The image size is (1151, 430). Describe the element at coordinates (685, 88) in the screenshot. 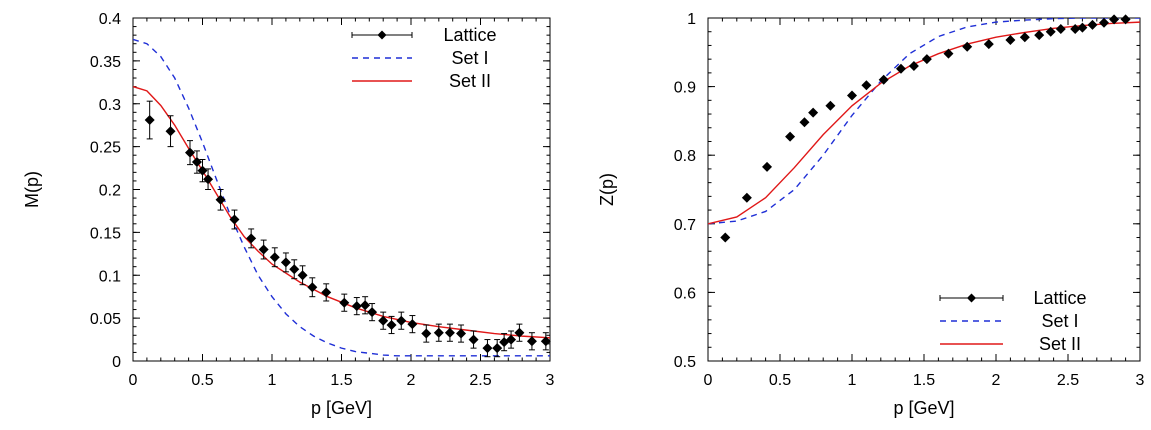

I see `y-tick-label: 0.9` at that location.